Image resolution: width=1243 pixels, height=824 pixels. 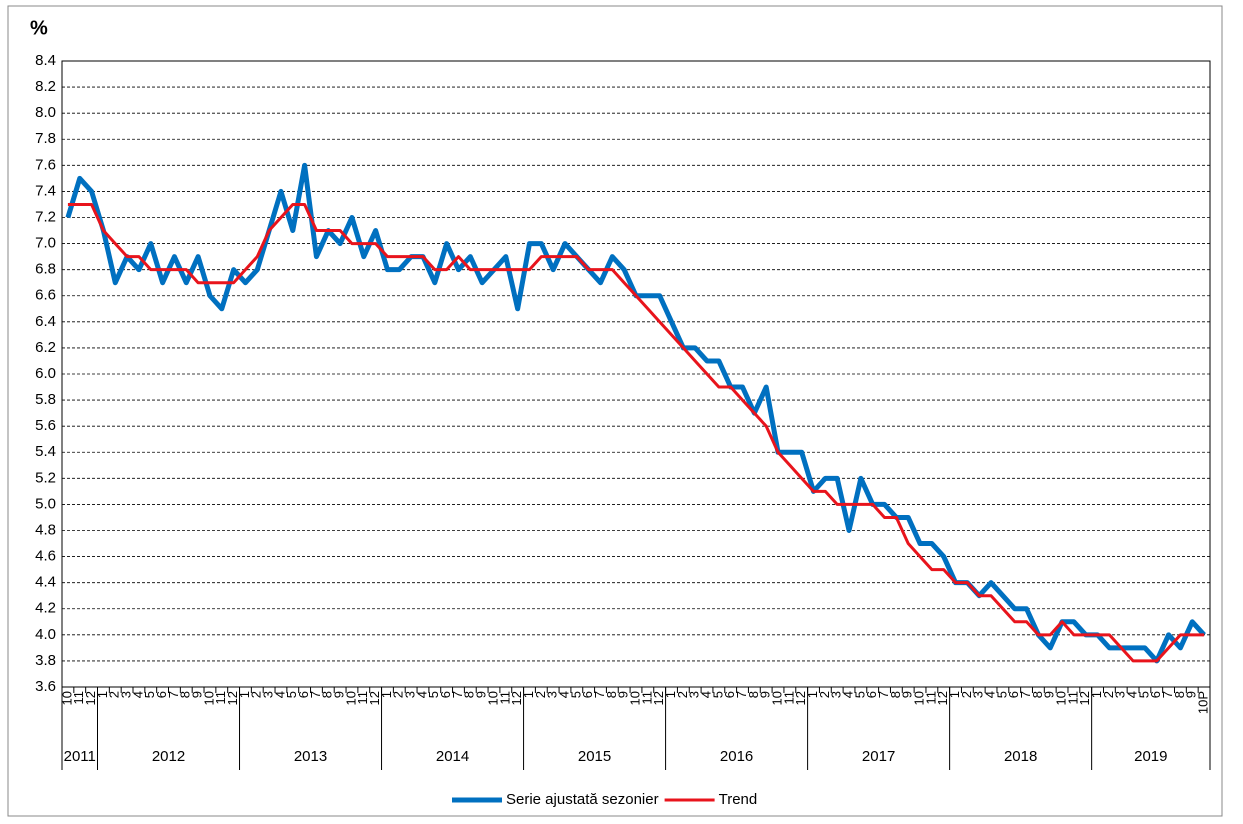 What do you see at coordinates (45, 269) in the screenshot?
I see `y-tick-label: 6.8` at bounding box center [45, 269].